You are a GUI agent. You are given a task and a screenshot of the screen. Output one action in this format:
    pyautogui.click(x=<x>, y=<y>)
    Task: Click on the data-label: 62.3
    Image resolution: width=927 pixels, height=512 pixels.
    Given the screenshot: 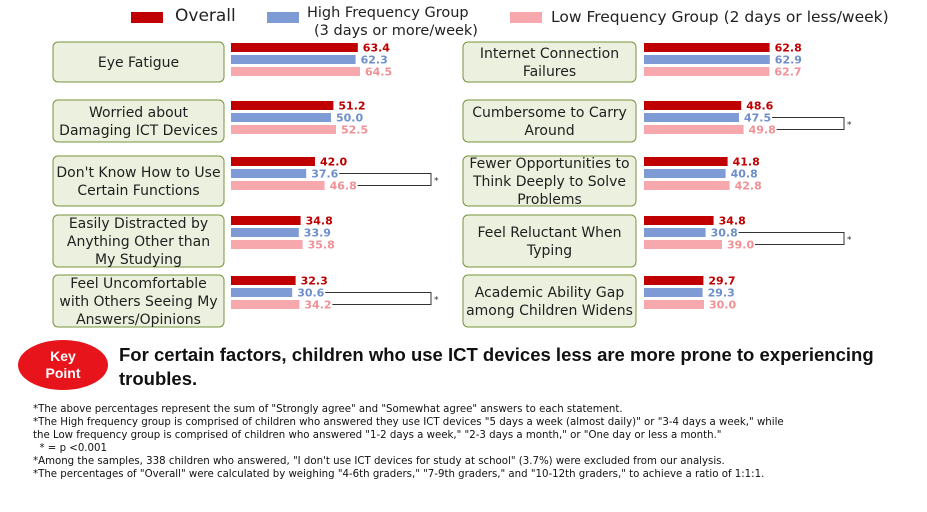 What is the action you would take?
    pyautogui.click(x=374, y=60)
    